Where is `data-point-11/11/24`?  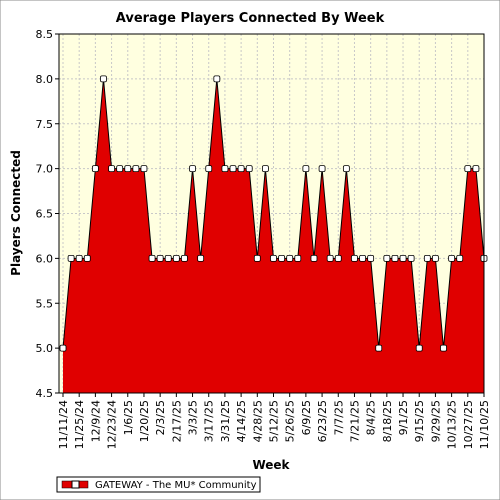
data-point-11/11/24 is located at coordinates (63, 348).